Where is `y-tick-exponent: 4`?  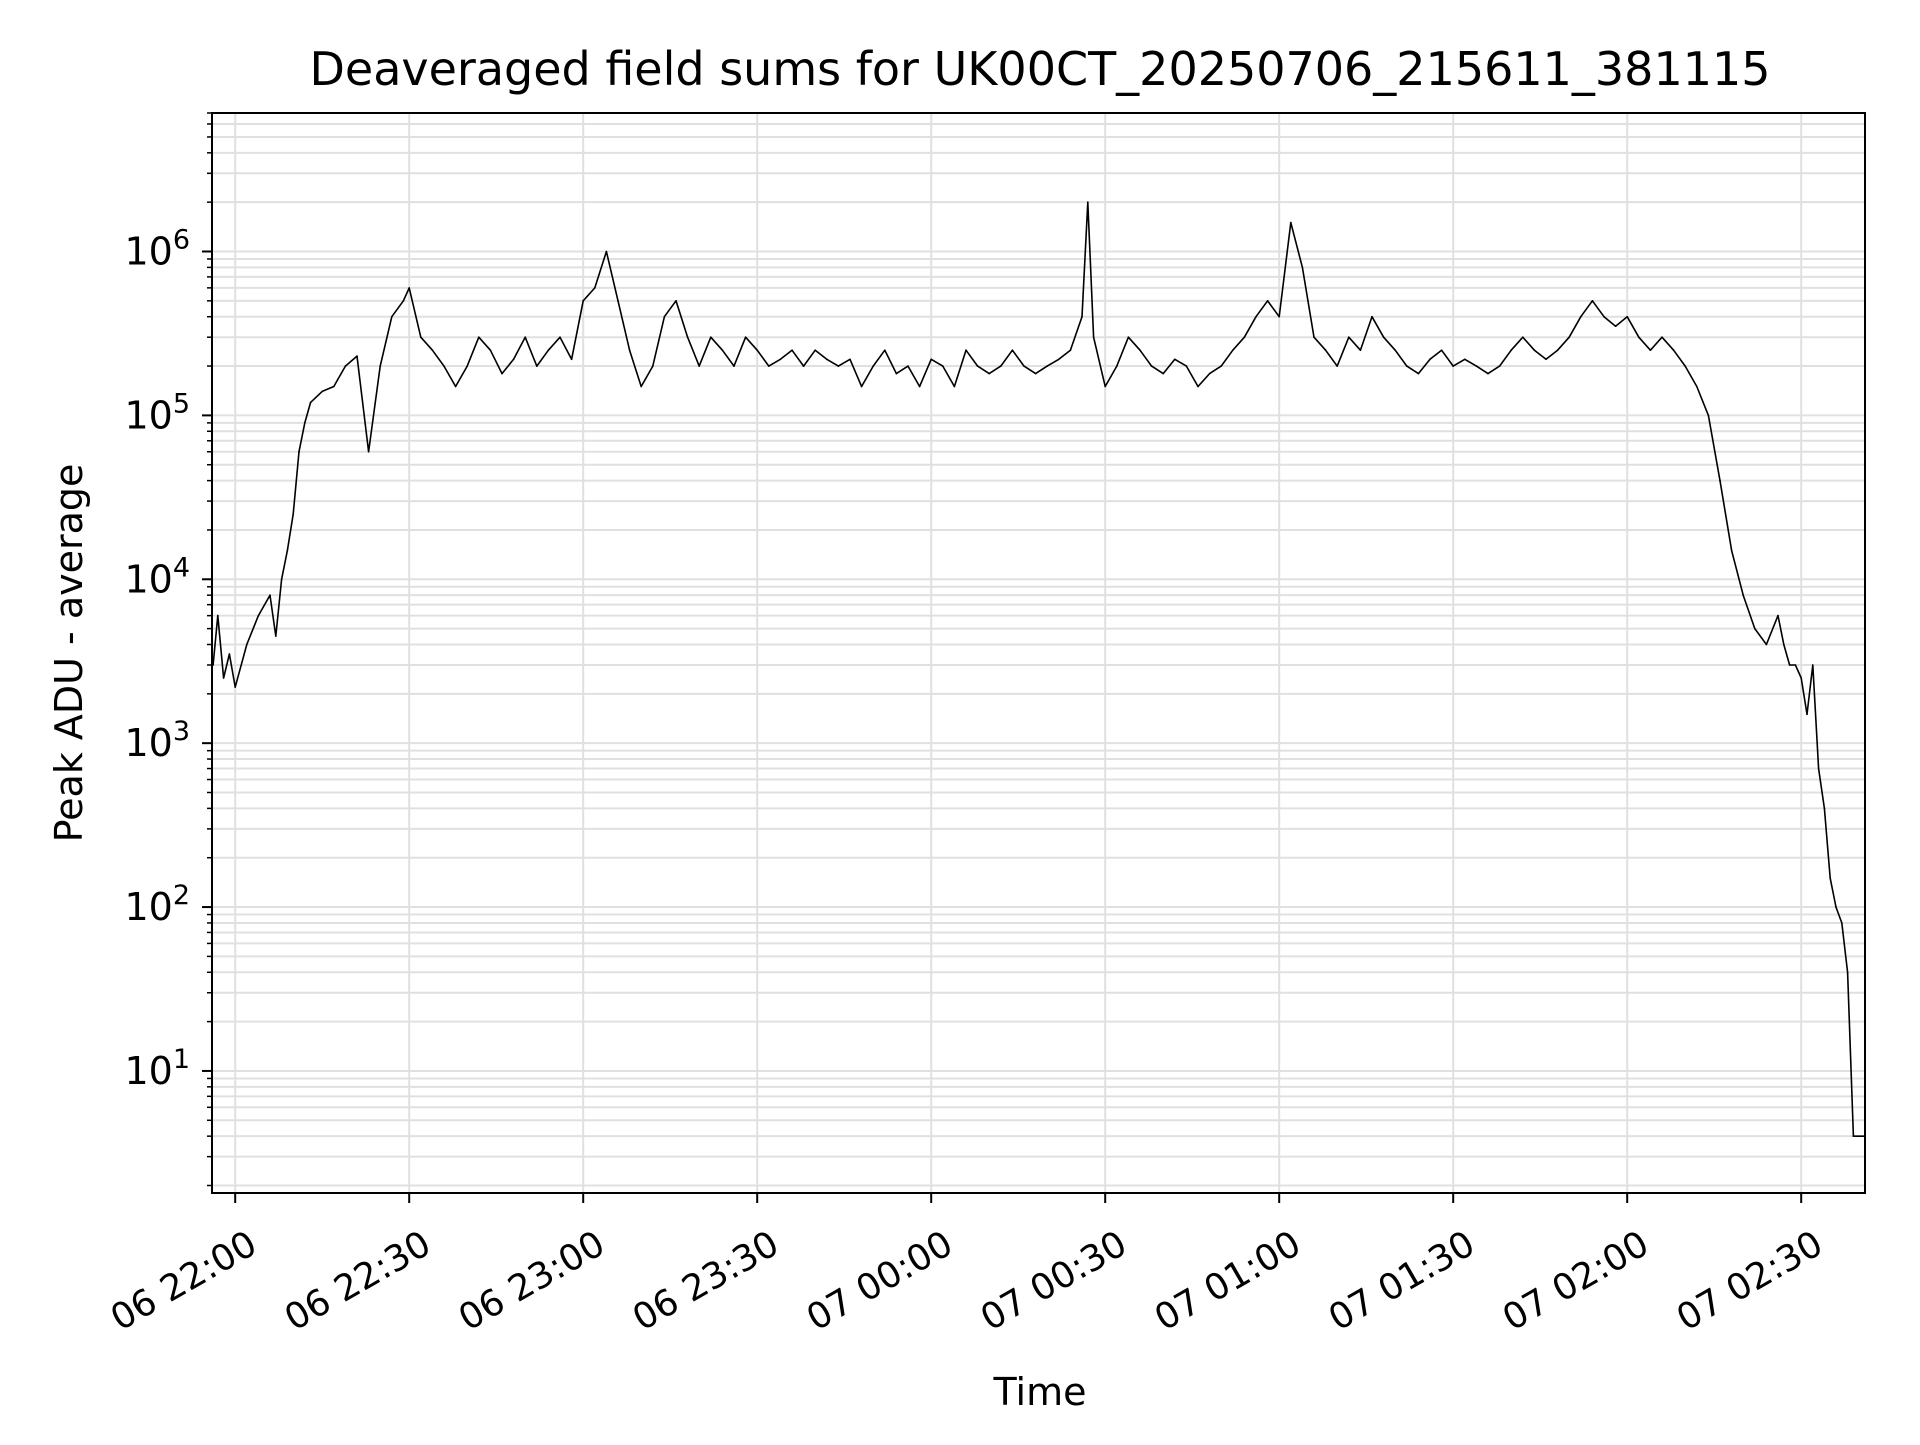 y-tick-exponent: 4 is located at coordinates (181, 567).